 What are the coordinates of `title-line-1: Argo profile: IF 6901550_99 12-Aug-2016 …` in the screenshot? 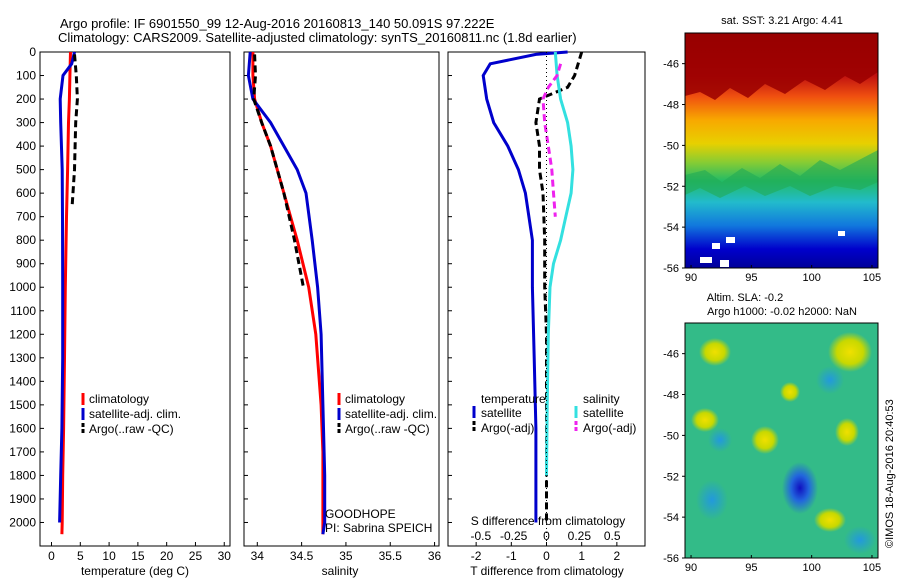 It's located at (277, 23).